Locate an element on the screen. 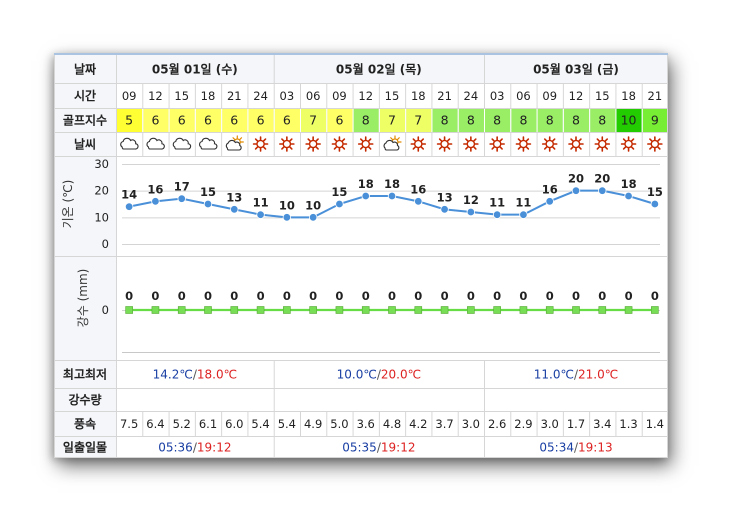 This screenshot has width=735, height=523. time-slot-label: 24 is located at coordinates (471, 96).